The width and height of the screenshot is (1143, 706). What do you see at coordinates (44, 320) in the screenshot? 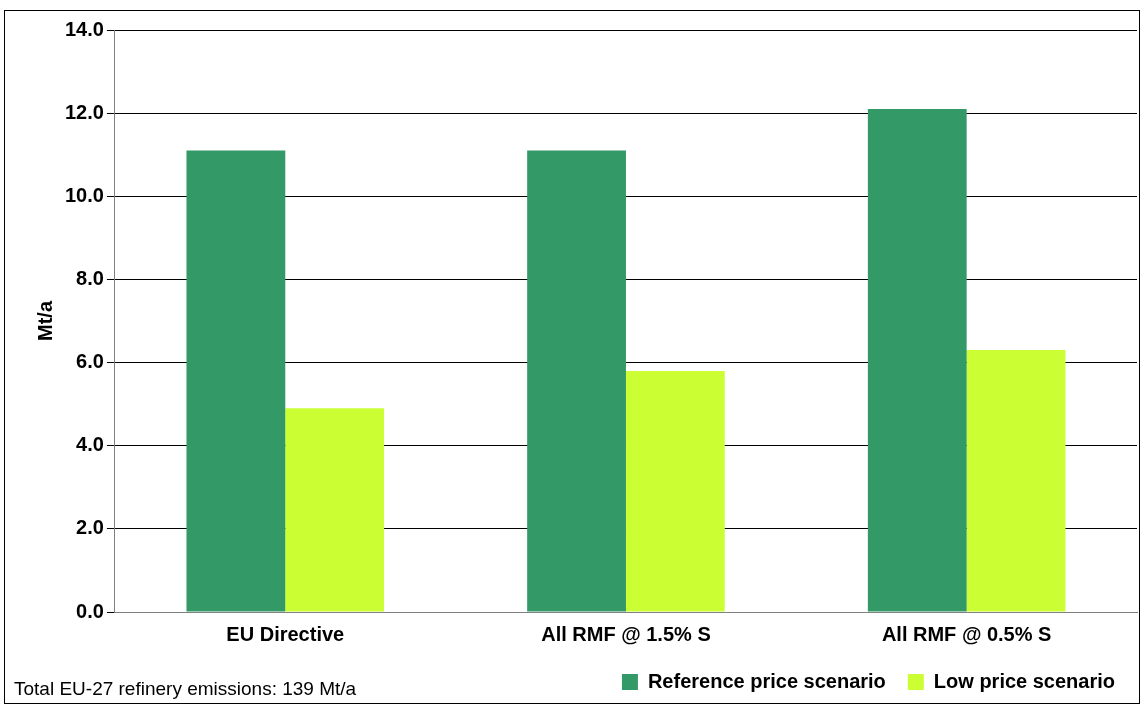
I see `y-axis-title: Mt/a` at bounding box center [44, 320].